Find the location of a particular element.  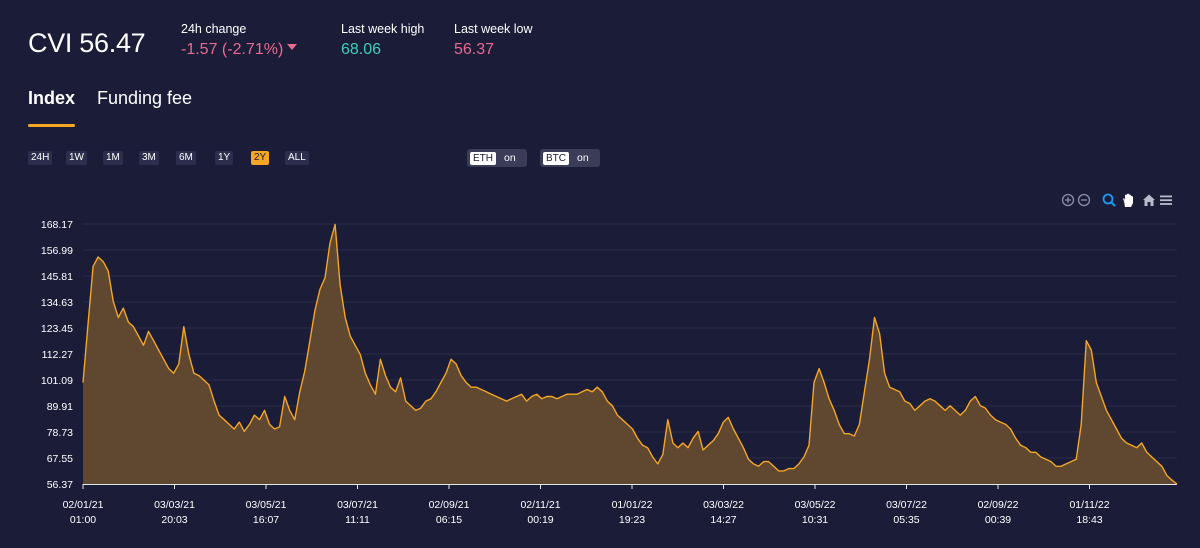

y-tick-label: 89.91 is located at coordinates (60, 407).